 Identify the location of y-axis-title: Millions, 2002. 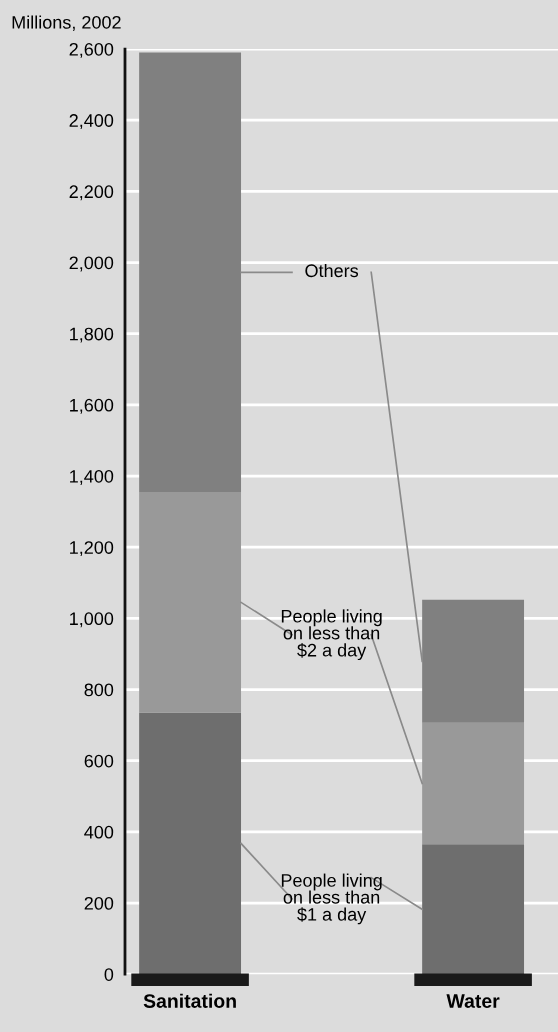
(66, 23).